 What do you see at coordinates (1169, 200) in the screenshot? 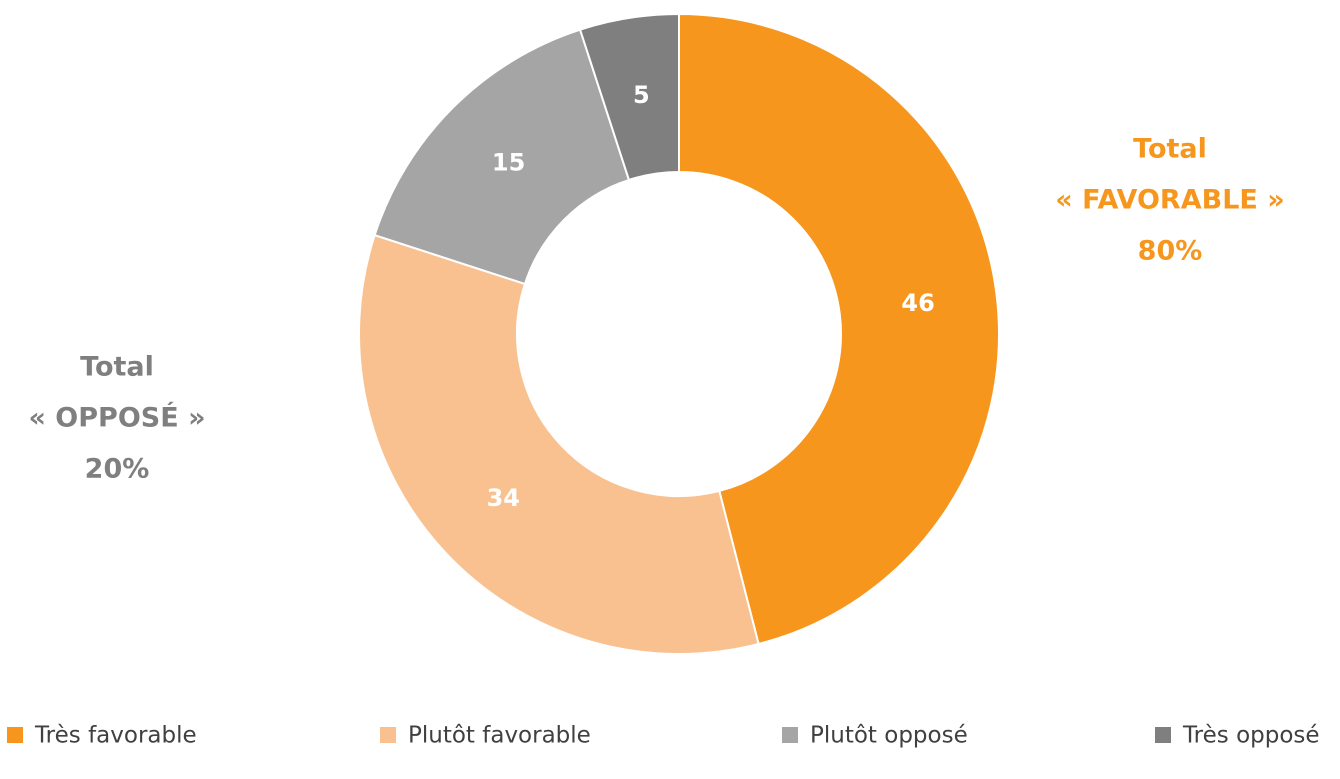
I see `annotation: « FAVORABLE »` at bounding box center [1169, 200].